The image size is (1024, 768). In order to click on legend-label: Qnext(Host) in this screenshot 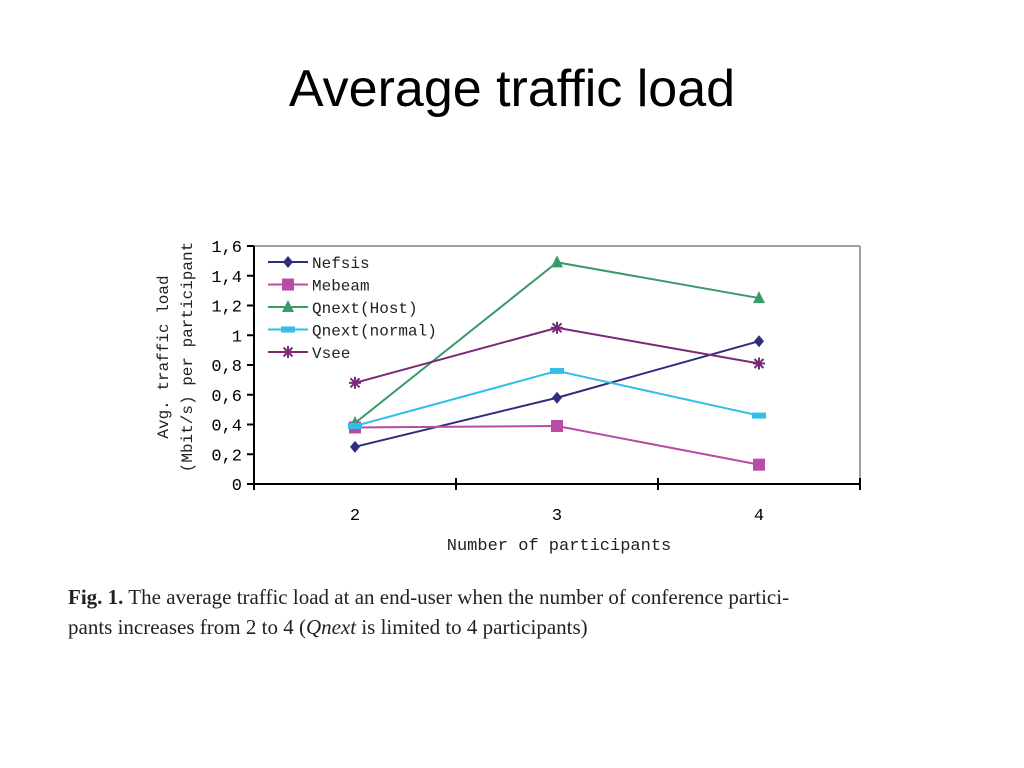, I will do `click(365, 309)`.